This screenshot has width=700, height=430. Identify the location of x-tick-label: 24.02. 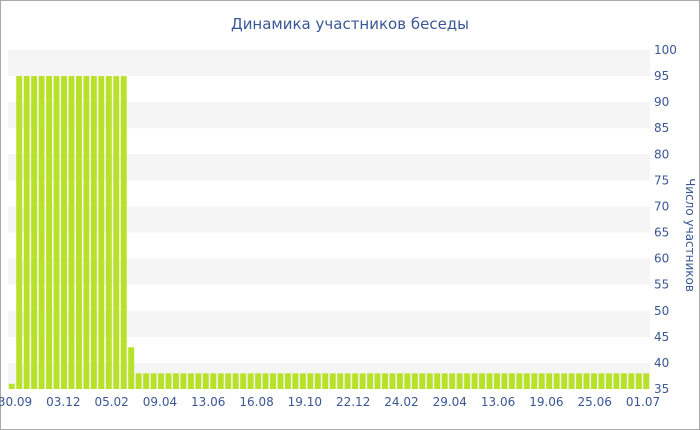
(401, 402).